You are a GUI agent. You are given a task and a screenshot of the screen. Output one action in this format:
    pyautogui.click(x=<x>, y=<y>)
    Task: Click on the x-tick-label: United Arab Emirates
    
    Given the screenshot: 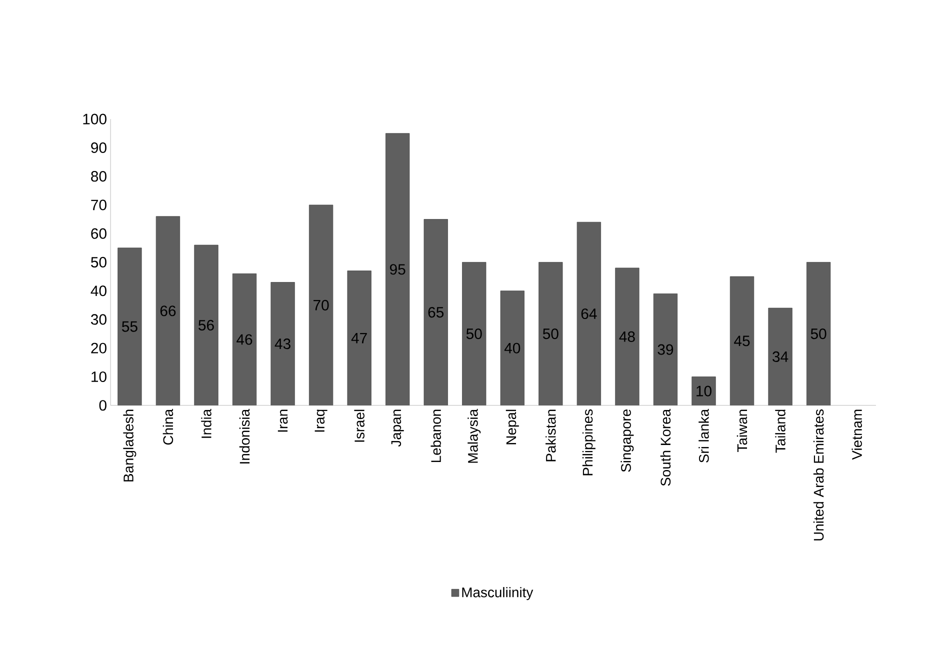 What is the action you would take?
    pyautogui.click(x=818, y=474)
    